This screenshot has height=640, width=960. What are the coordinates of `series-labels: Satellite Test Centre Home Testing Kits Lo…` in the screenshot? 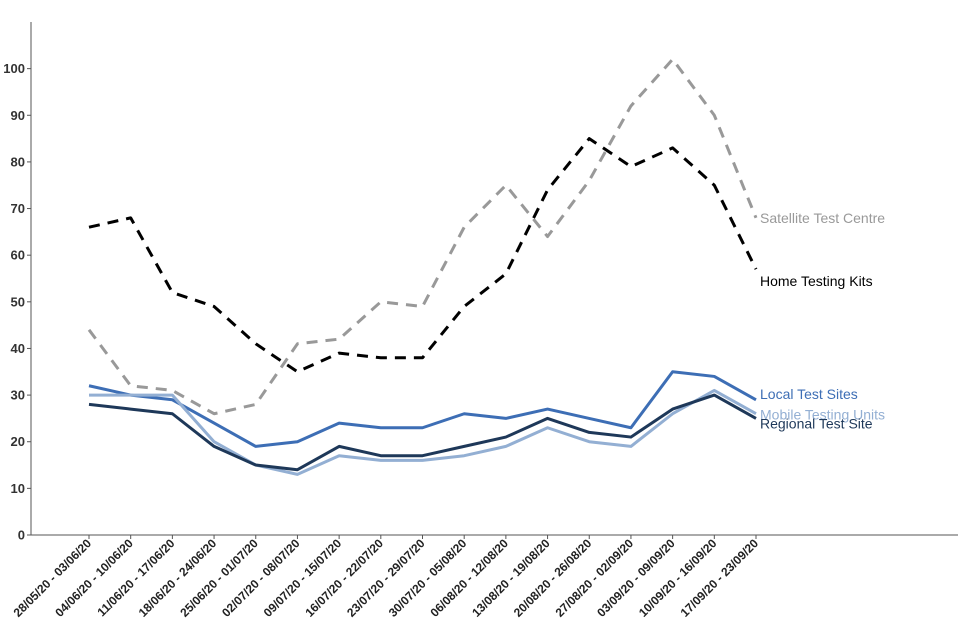 It's located at (822, 321).